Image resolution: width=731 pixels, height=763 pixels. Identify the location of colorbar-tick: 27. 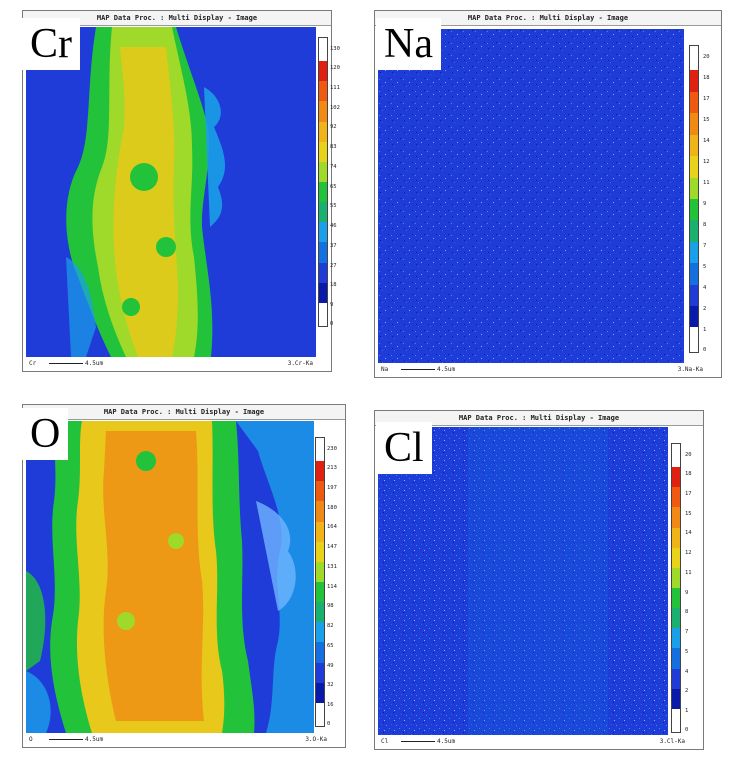
(333, 265).